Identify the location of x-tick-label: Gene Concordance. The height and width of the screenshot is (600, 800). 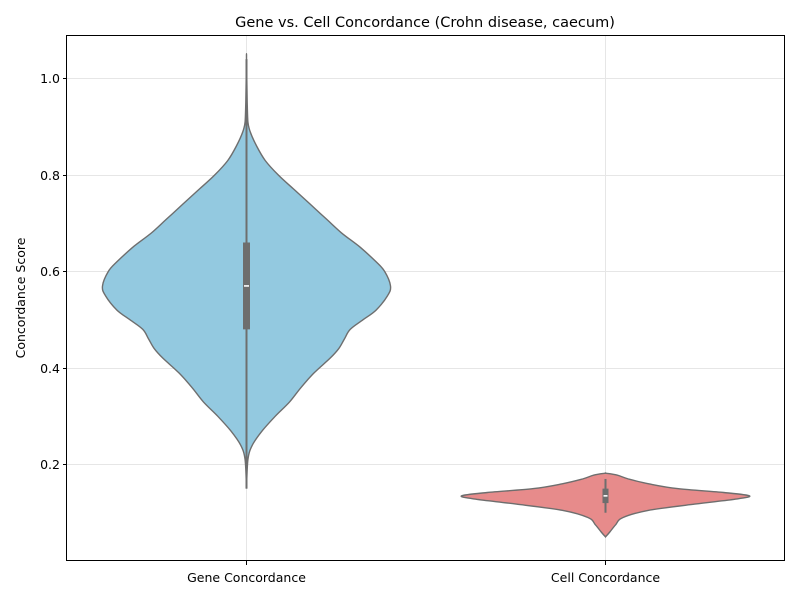
(246, 577).